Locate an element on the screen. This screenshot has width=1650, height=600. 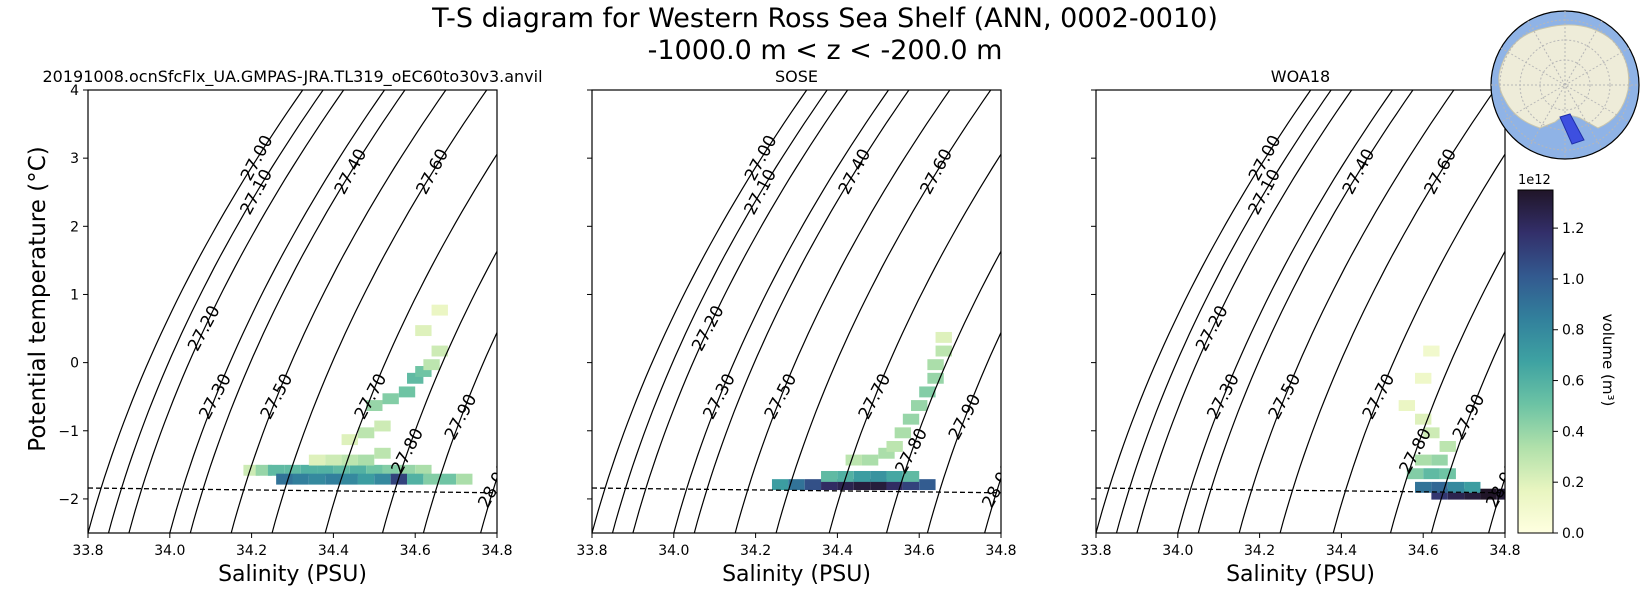
colorbar-tick-label: 0.8 is located at coordinates (1573, 331).